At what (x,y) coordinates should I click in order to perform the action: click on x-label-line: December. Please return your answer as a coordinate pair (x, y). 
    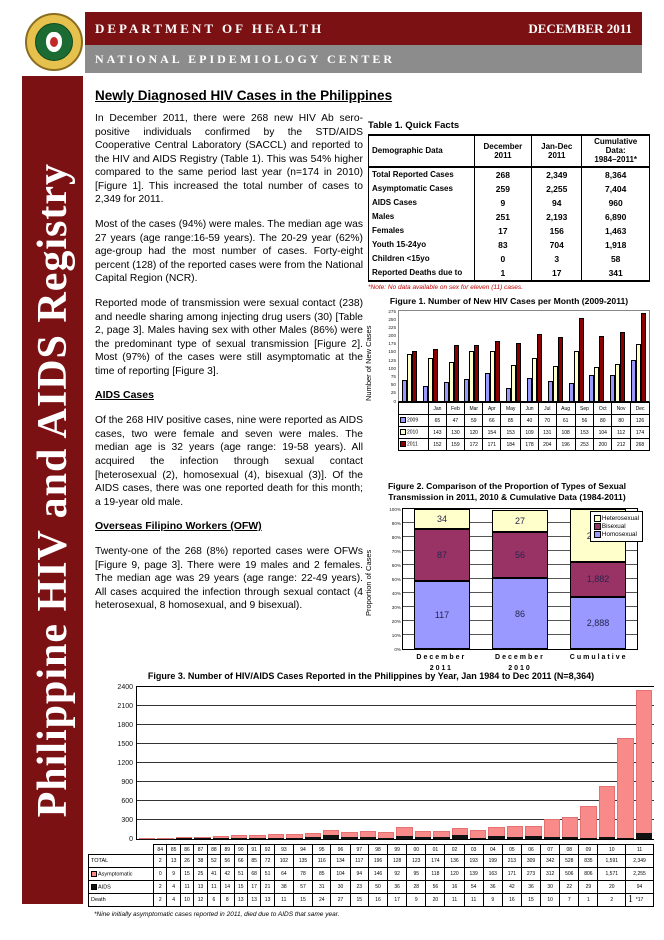
    Looking at the image, I should click on (520, 658).